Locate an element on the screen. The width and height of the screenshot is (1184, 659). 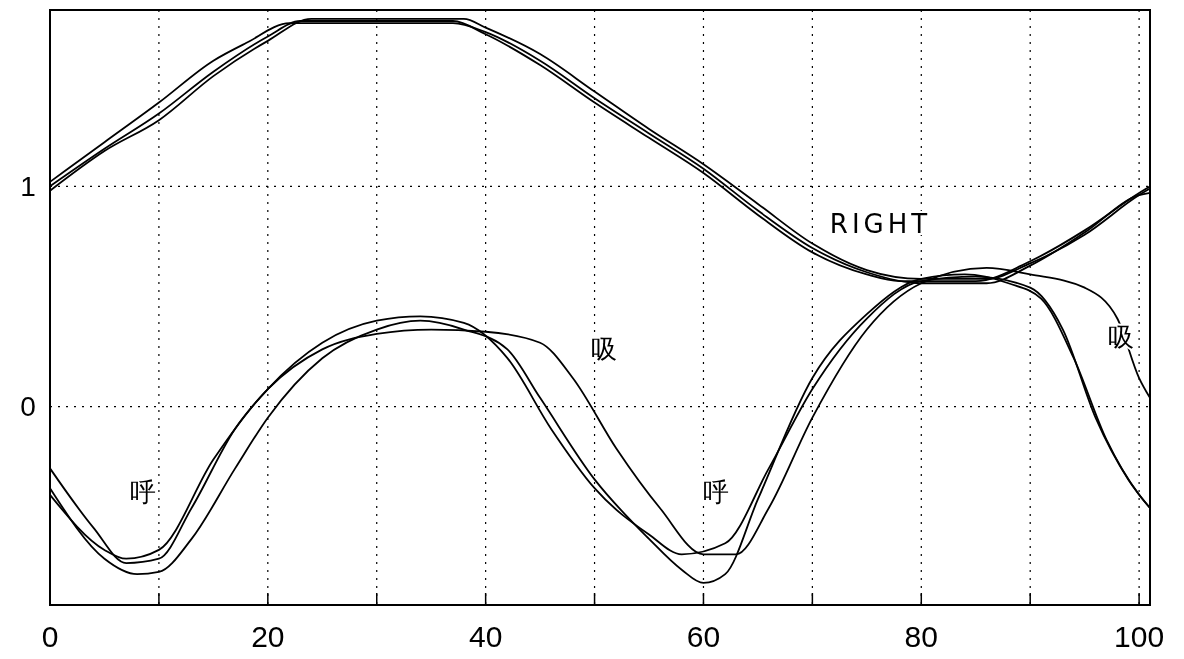
x-tick-label: 20 is located at coordinates (268, 636).